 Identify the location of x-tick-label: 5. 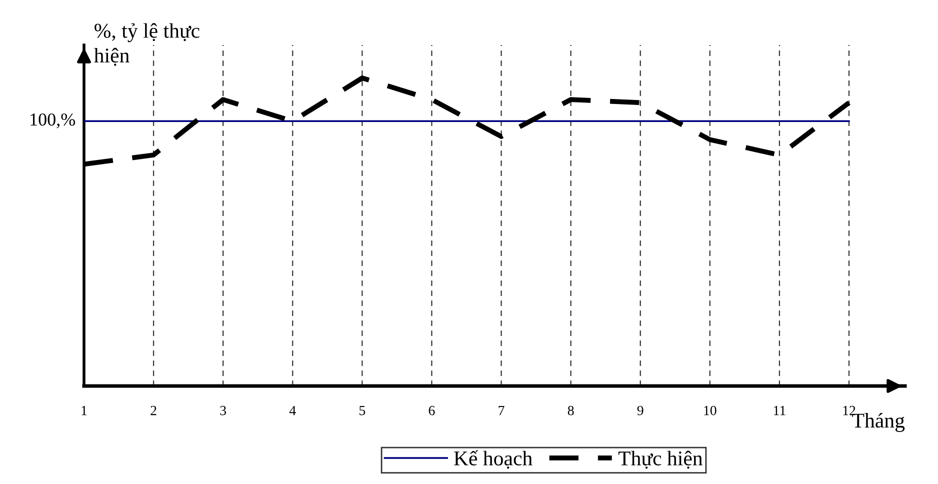
(363, 411).